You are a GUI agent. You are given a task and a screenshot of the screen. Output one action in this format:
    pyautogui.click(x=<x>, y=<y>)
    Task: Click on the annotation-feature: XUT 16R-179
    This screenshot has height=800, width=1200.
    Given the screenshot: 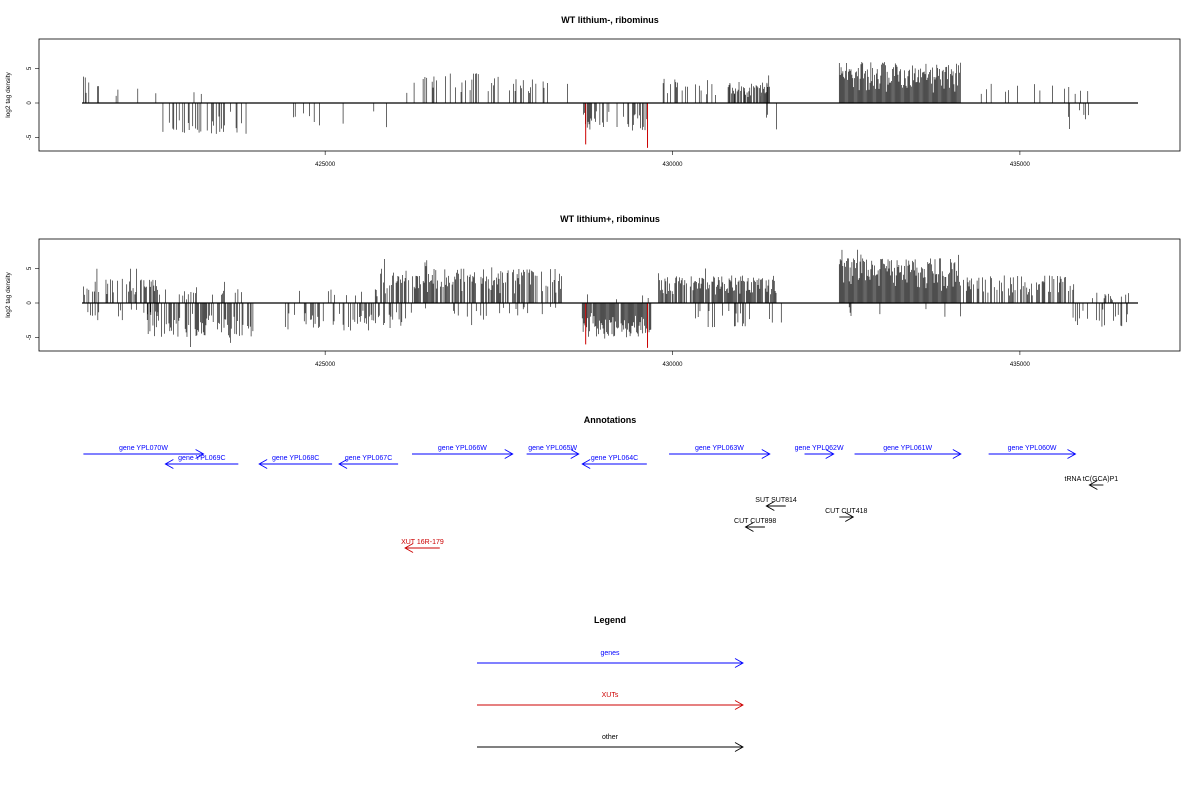 What is the action you would take?
    pyautogui.click(x=422, y=546)
    